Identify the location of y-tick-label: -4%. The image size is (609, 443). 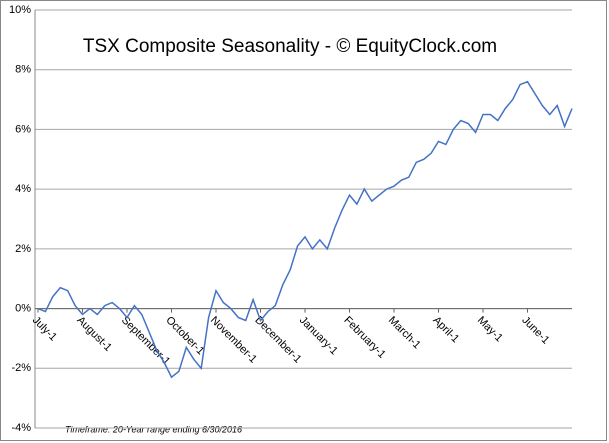
(21, 428).